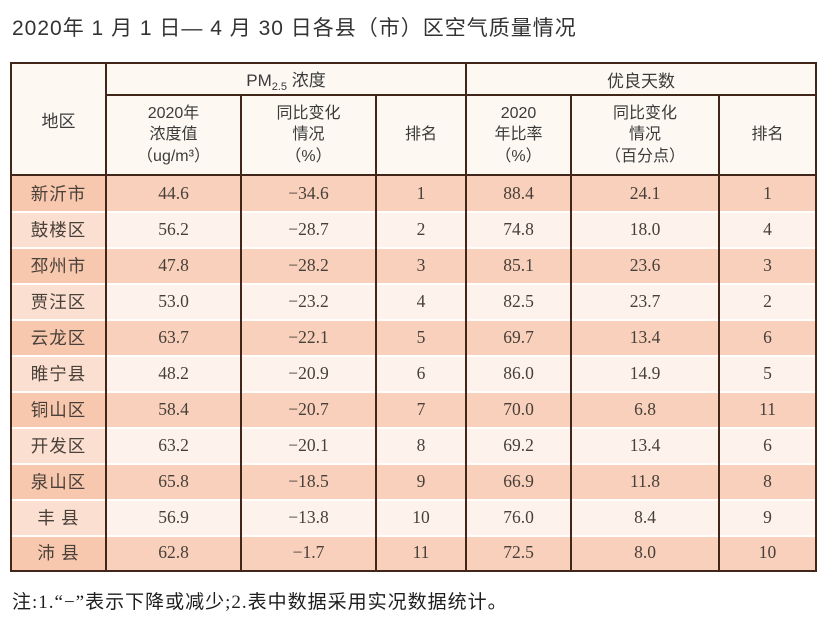 The height and width of the screenshot is (620, 825). Describe the element at coordinates (306, 80) in the screenshot. I see `pm25-label-suffix: 浓度` at that location.